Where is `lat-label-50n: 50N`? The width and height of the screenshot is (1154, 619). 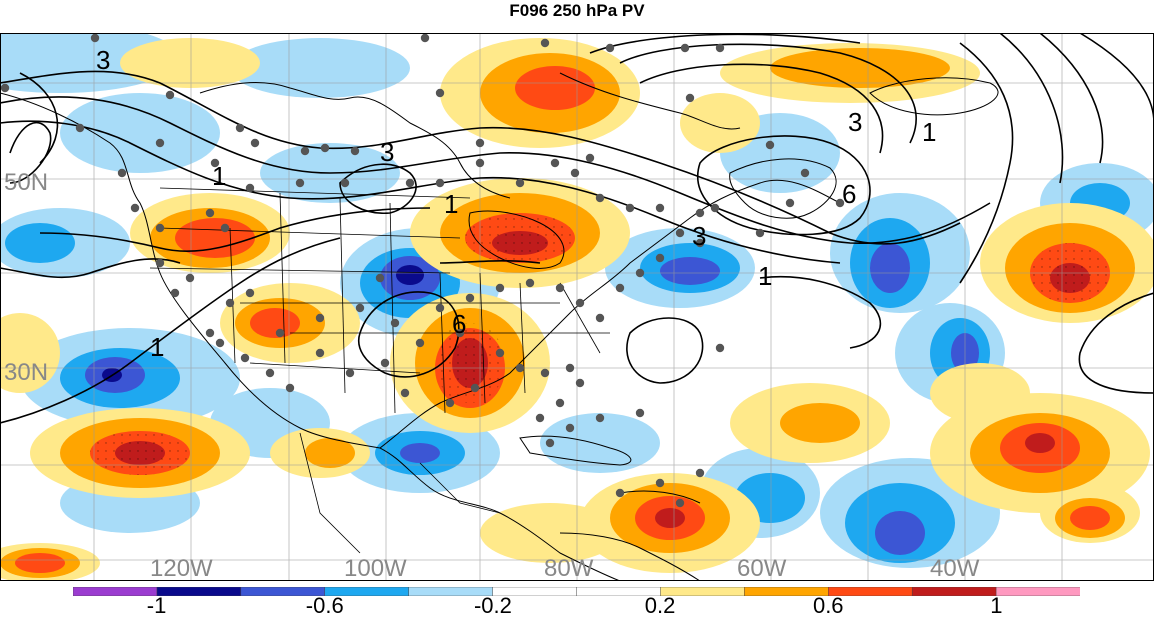 lat-label-50n: 50N is located at coordinates (26, 182).